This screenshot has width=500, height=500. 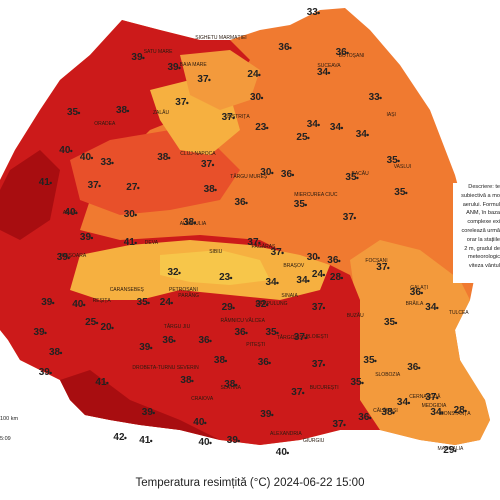 What do you see at coordinates (215, 267) in the screenshot?
I see `carpathian-coolest-zone` at bounding box center [215, 267].